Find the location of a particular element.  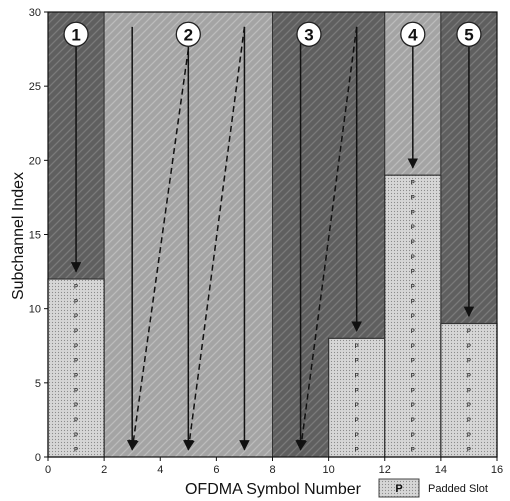

x-tick-label: 14 is located at coordinates (441, 470).